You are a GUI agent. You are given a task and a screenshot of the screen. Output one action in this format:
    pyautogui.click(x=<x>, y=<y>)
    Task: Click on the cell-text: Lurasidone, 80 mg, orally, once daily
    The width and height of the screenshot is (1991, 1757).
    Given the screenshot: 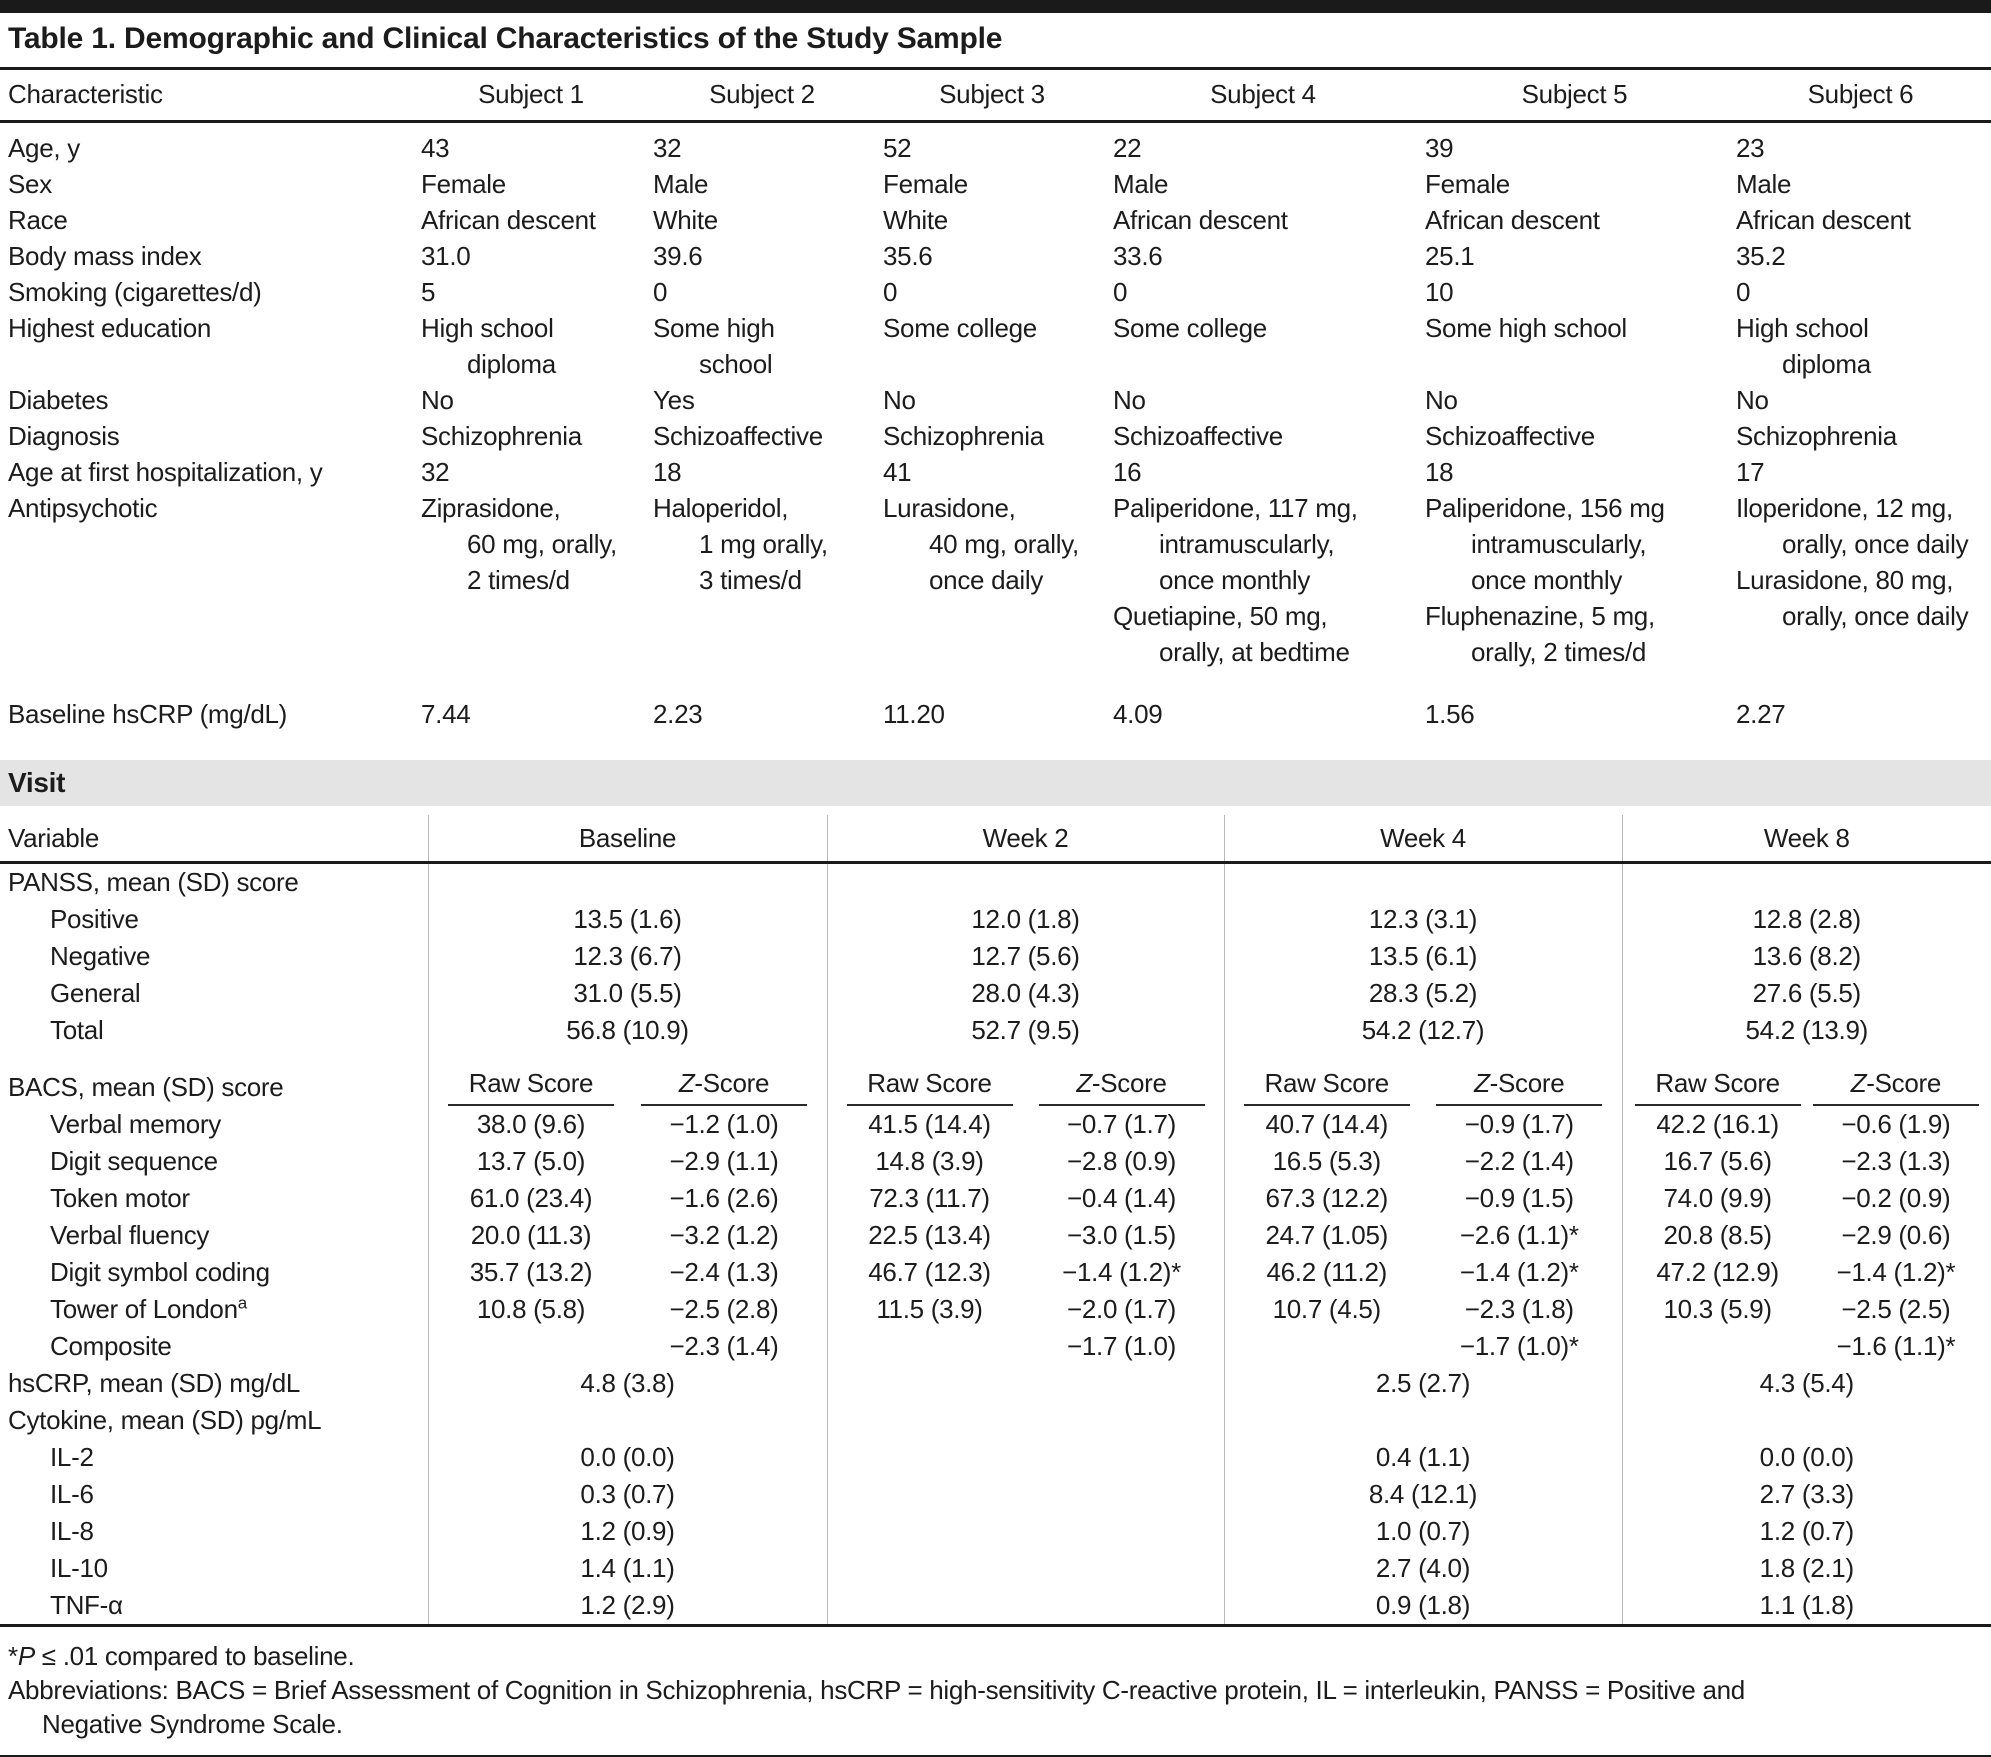 What is the action you would take?
    pyautogui.click(x=1852, y=598)
    